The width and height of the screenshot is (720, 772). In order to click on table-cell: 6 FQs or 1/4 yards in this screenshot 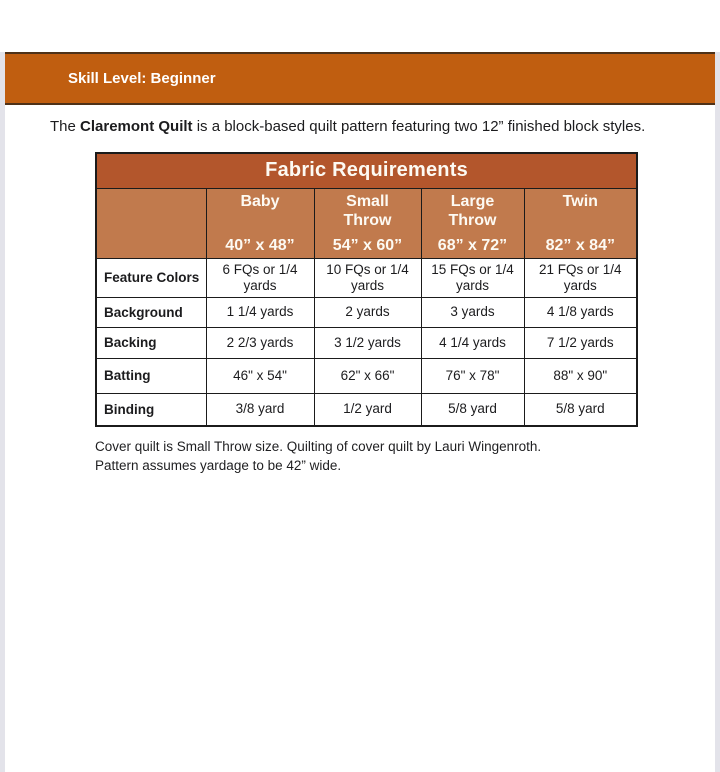, I will do `click(260, 277)`.